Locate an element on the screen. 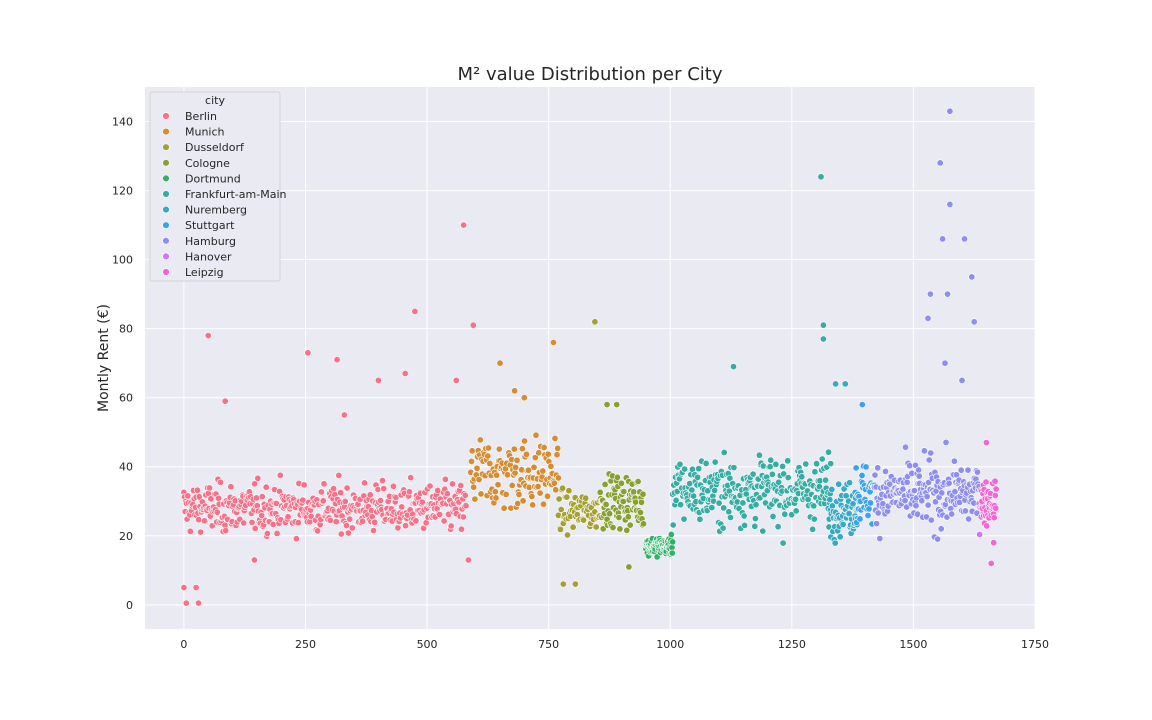 This screenshot has width=1152, height=720. x-axis-ticks: 0 250 500 750 1000 1250 1500 1750 is located at coordinates (614, 644).